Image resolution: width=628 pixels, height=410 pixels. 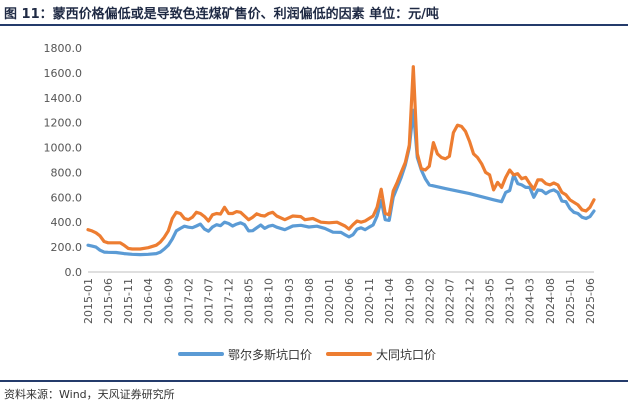 What do you see at coordinates (314, 381) in the screenshot?
I see `bottom-rule` at bounding box center [314, 381].